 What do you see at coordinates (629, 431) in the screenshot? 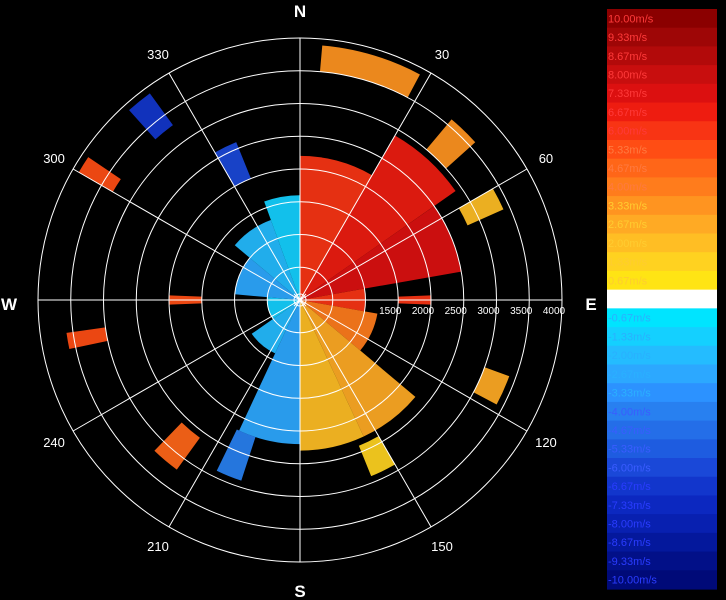
I see `colorbar-label: -4.67m/s` at bounding box center [629, 431].